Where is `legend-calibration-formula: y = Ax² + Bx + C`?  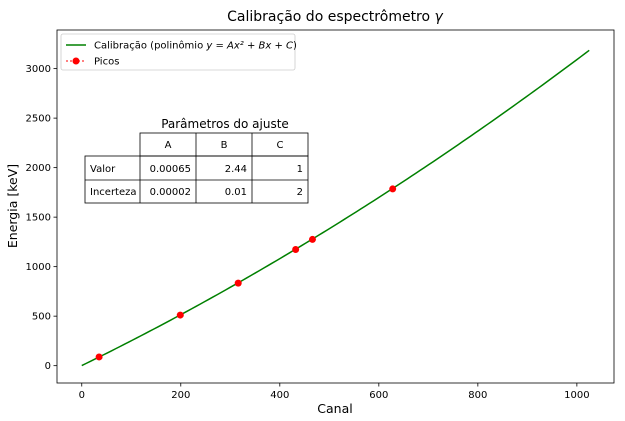 legend-calibration-formula: y = Ax² + Bx + C is located at coordinates (249, 46).